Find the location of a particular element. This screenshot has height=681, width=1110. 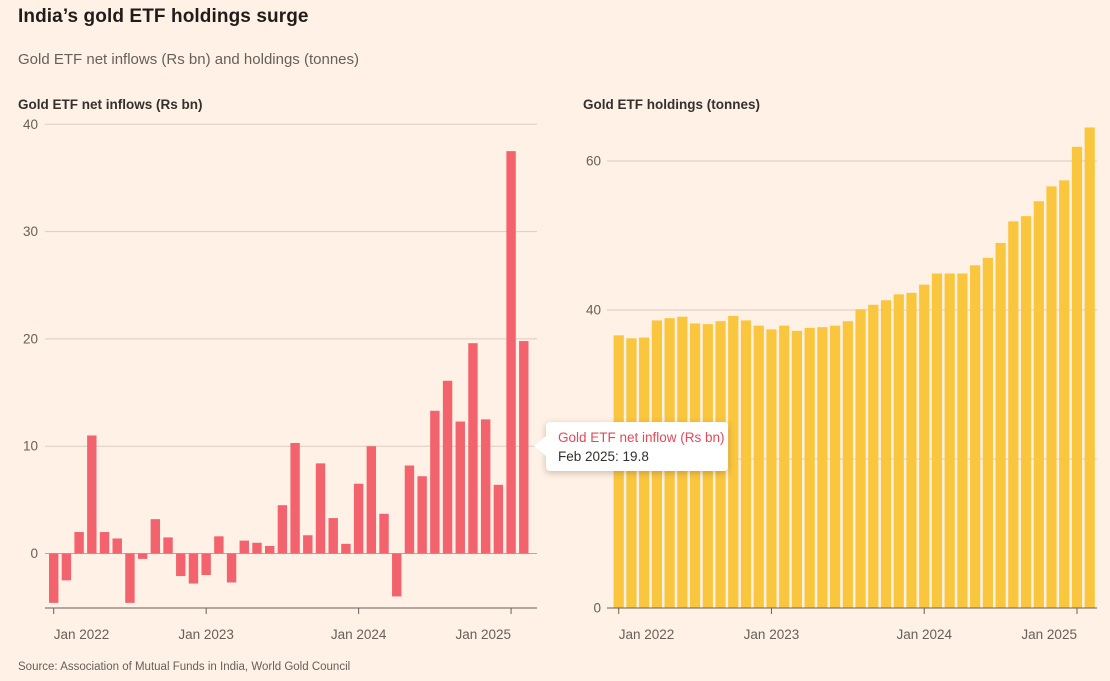

tooltip-value: Feb 2025: 19.8 is located at coordinates (603, 456).